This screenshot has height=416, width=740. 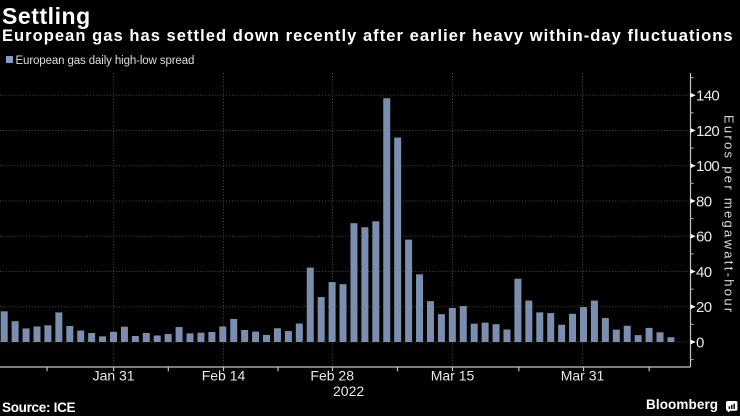 I want to click on svg-text: 2022, so click(x=348, y=391).